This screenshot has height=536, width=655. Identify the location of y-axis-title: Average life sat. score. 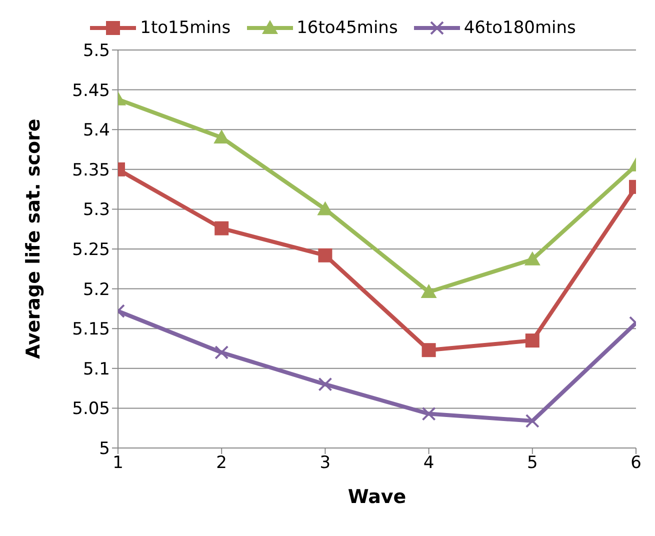
(33, 238).